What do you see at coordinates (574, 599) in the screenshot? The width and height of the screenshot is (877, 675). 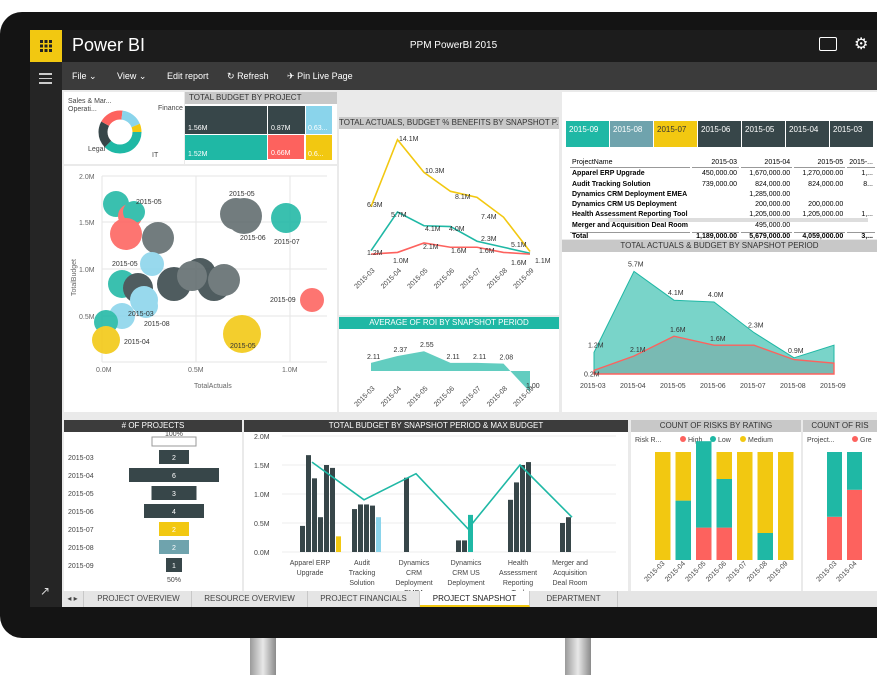 I see `tab-department: DEPARTMENT` at bounding box center [574, 599].